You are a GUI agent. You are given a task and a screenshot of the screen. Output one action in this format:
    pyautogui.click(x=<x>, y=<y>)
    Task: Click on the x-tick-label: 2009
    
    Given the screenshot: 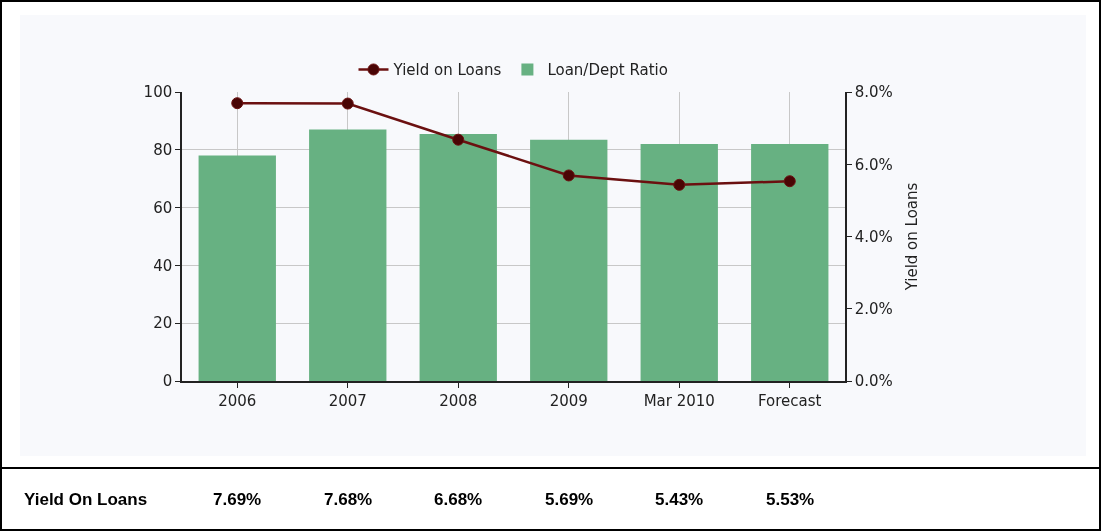 What is the action you would take?
    pyautogui.click(x=568, y=401)
    